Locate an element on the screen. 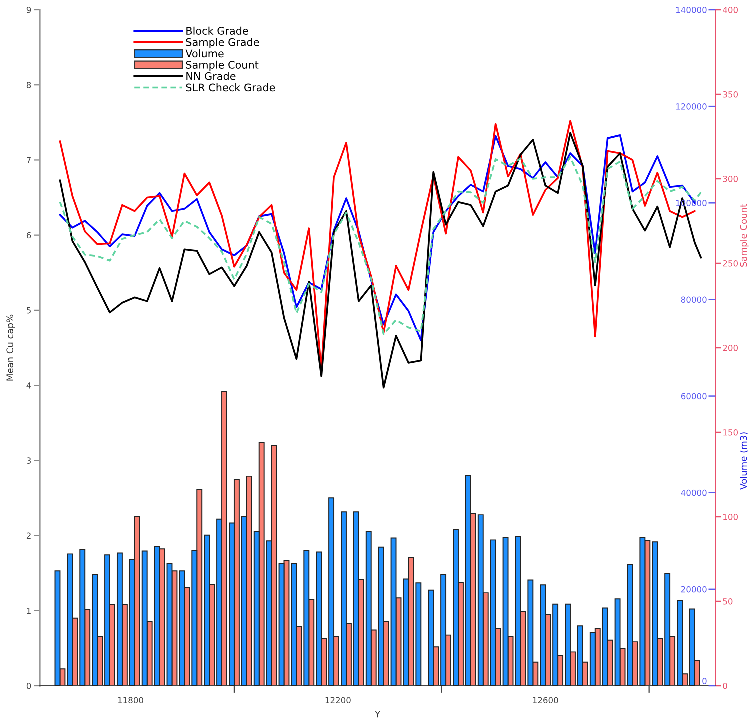  y3-tick-label: 250 is located at coordinates (730, 263).